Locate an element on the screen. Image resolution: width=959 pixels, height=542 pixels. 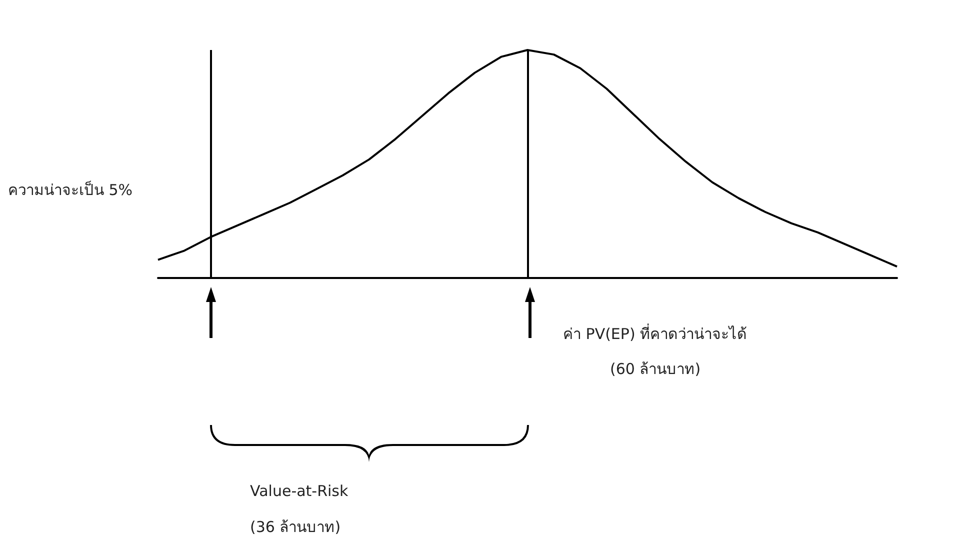
text: ค่า PV(EP) ที่คาดว่าน่าจะได้ is located at coordinates (655, 333).